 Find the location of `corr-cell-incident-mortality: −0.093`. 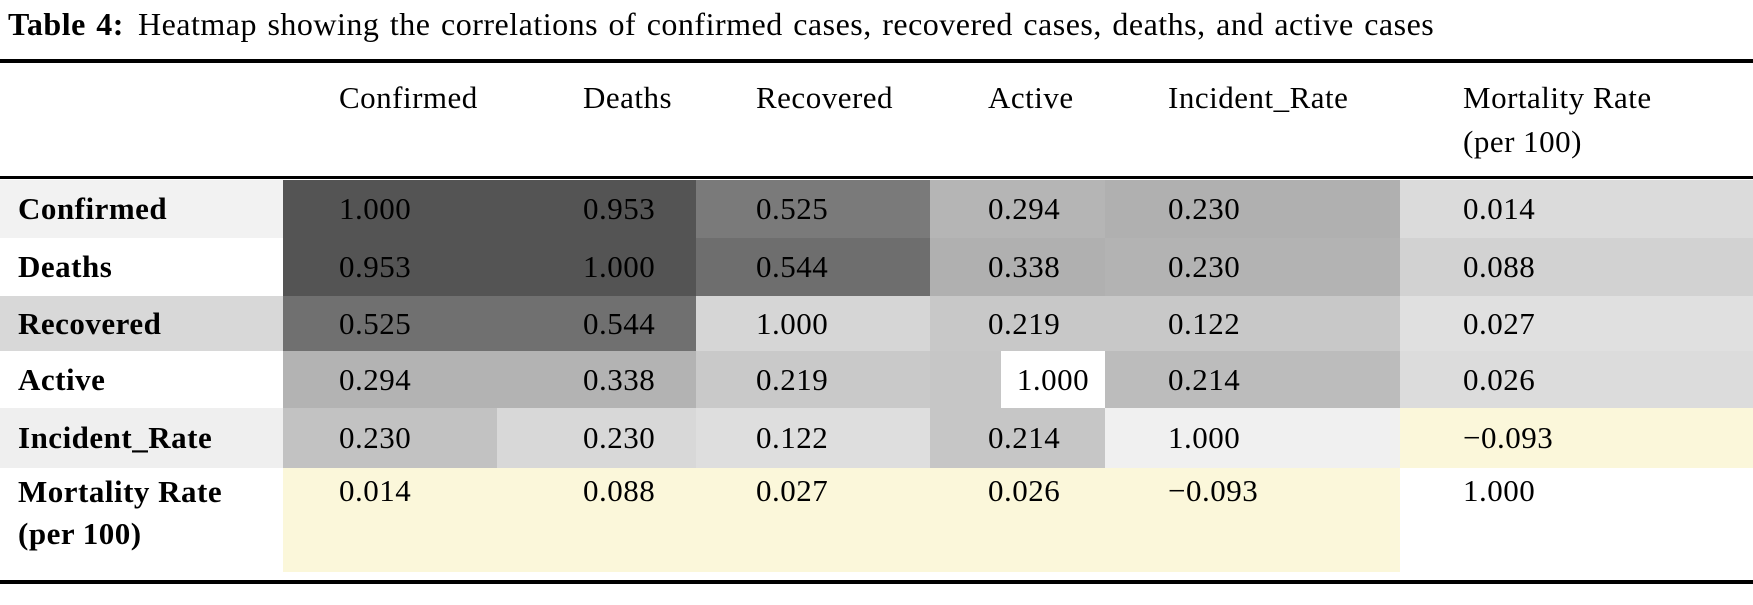

corr-cell-incident-mortality: −0.093 is located at coordinates (1576, 438).